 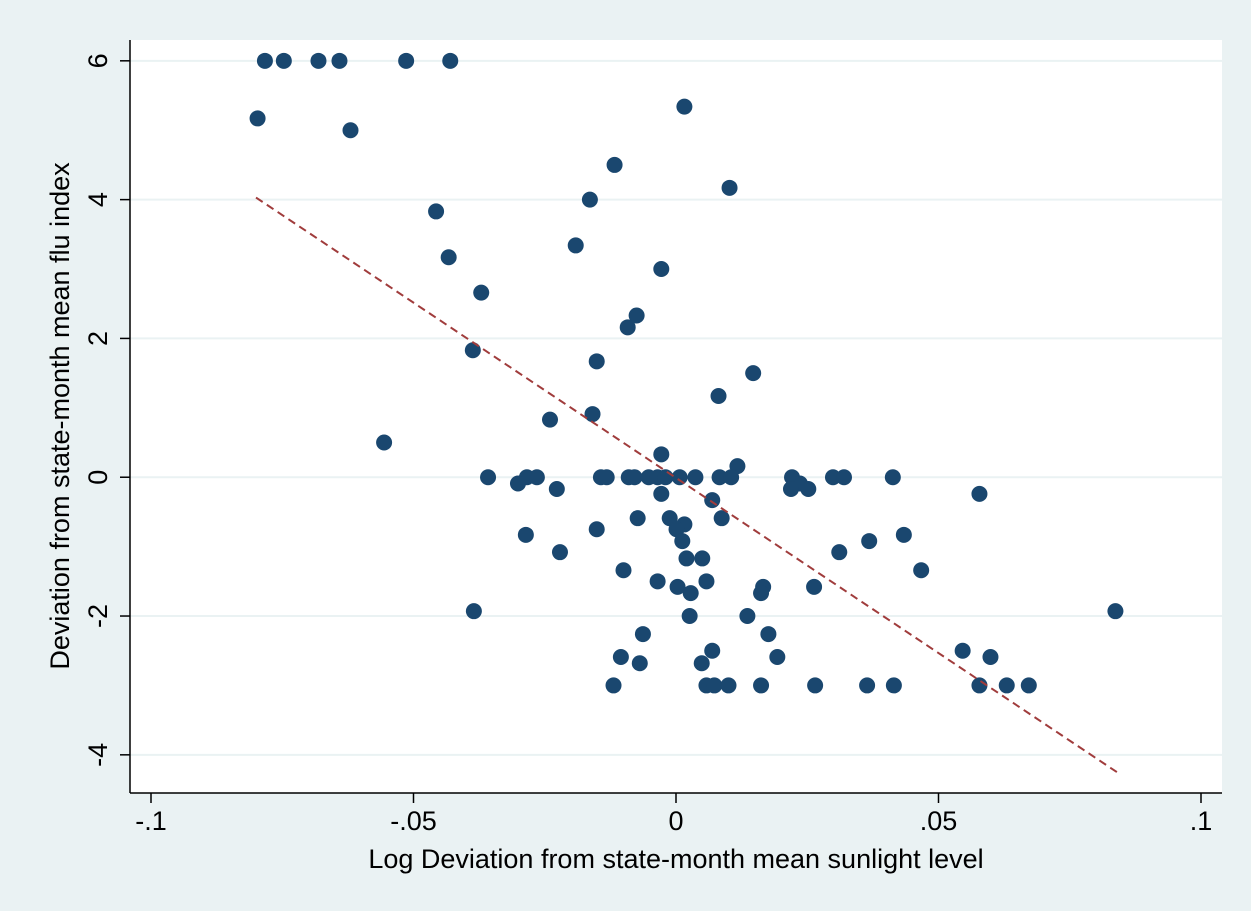 I want to click on y-tick-label: 0, so click(x=98, y=477).